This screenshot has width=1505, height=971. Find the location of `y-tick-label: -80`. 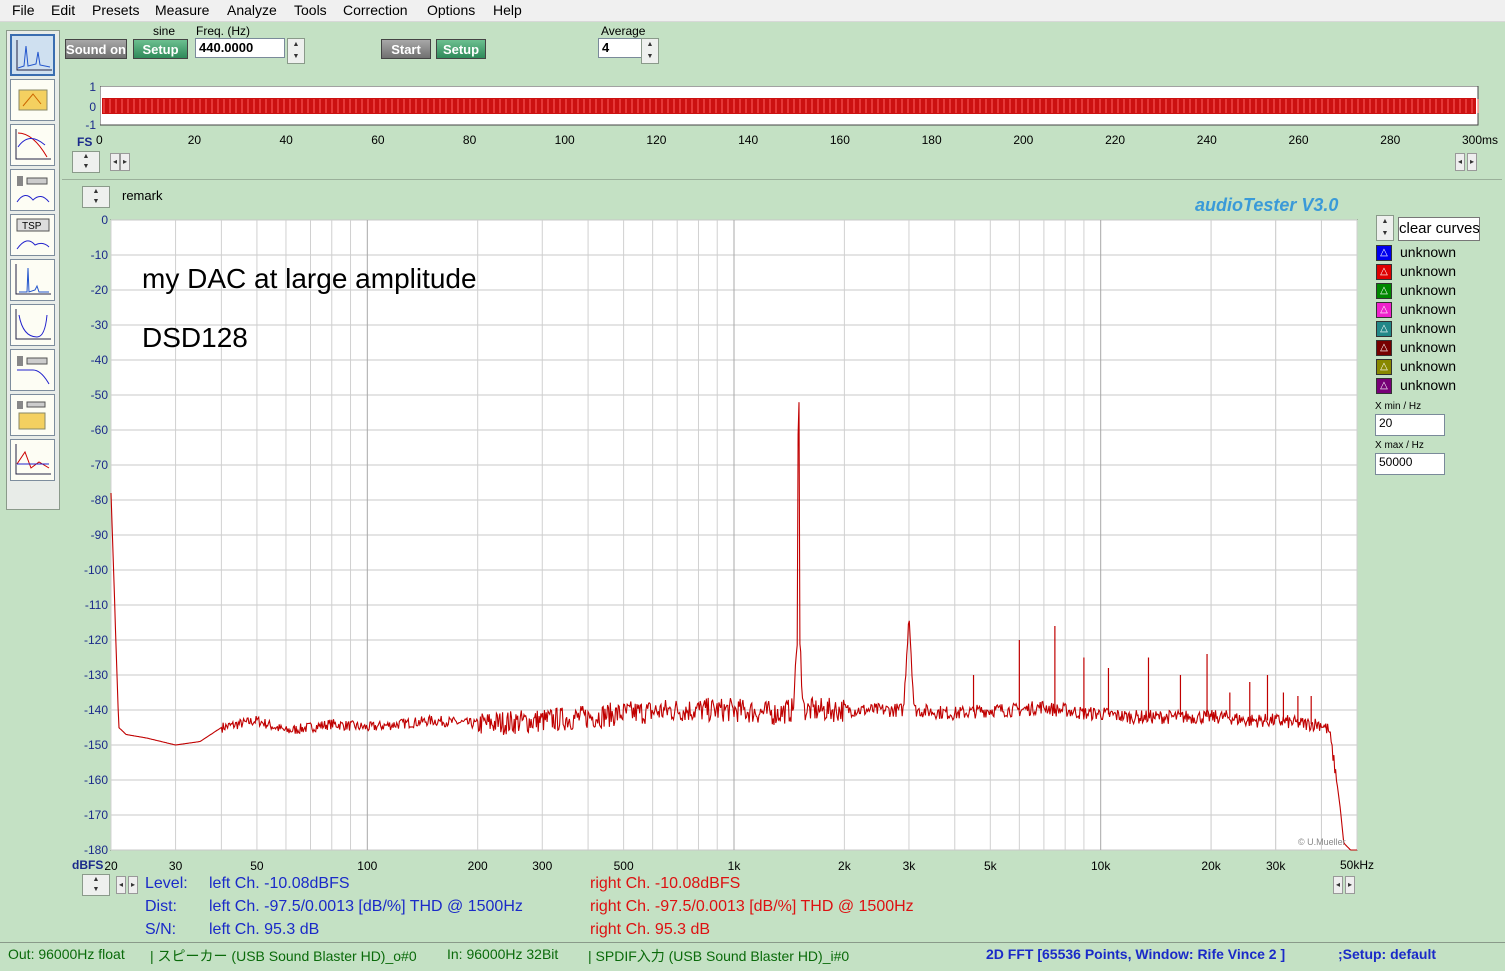

y-tick-label: -80 is located at coordinates (100, 500).